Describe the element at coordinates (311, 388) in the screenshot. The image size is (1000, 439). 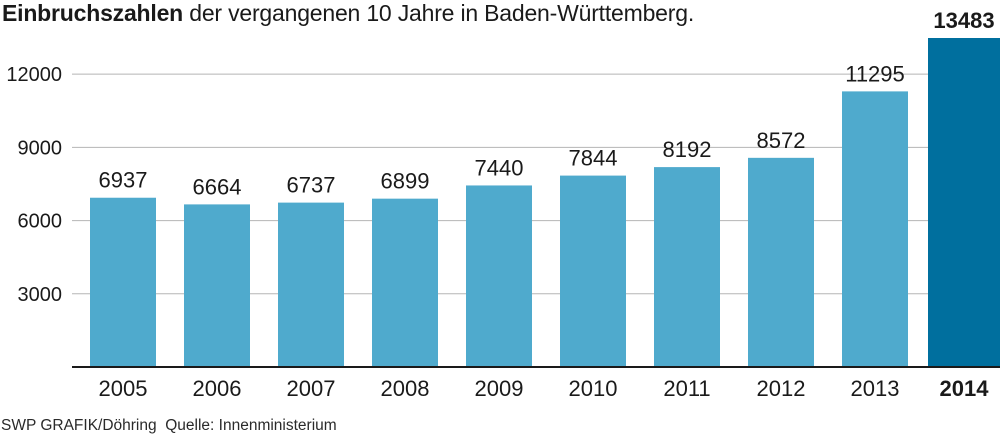
I see `x-tick-label-2007: 2007` at that location.